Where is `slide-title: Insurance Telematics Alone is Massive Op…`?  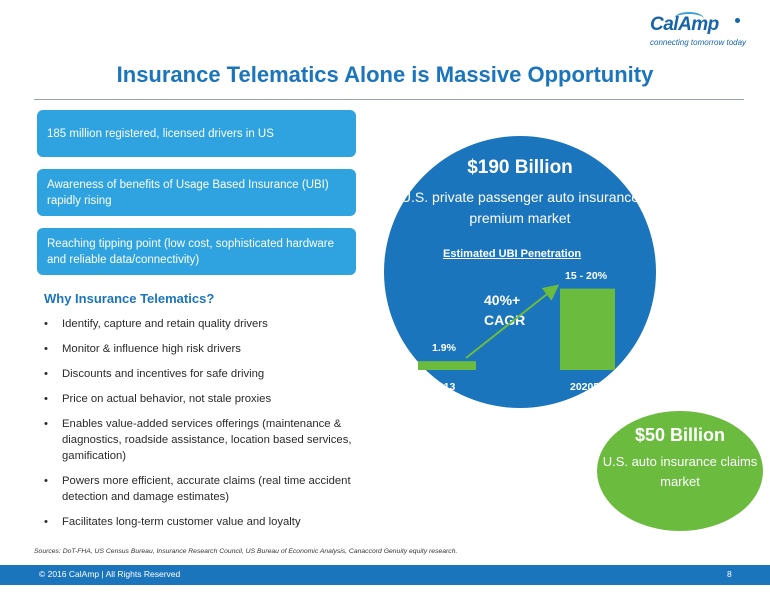 slide-title: Insurance Telematics Alone is Massive Op… is located at coordinates (385, 74).